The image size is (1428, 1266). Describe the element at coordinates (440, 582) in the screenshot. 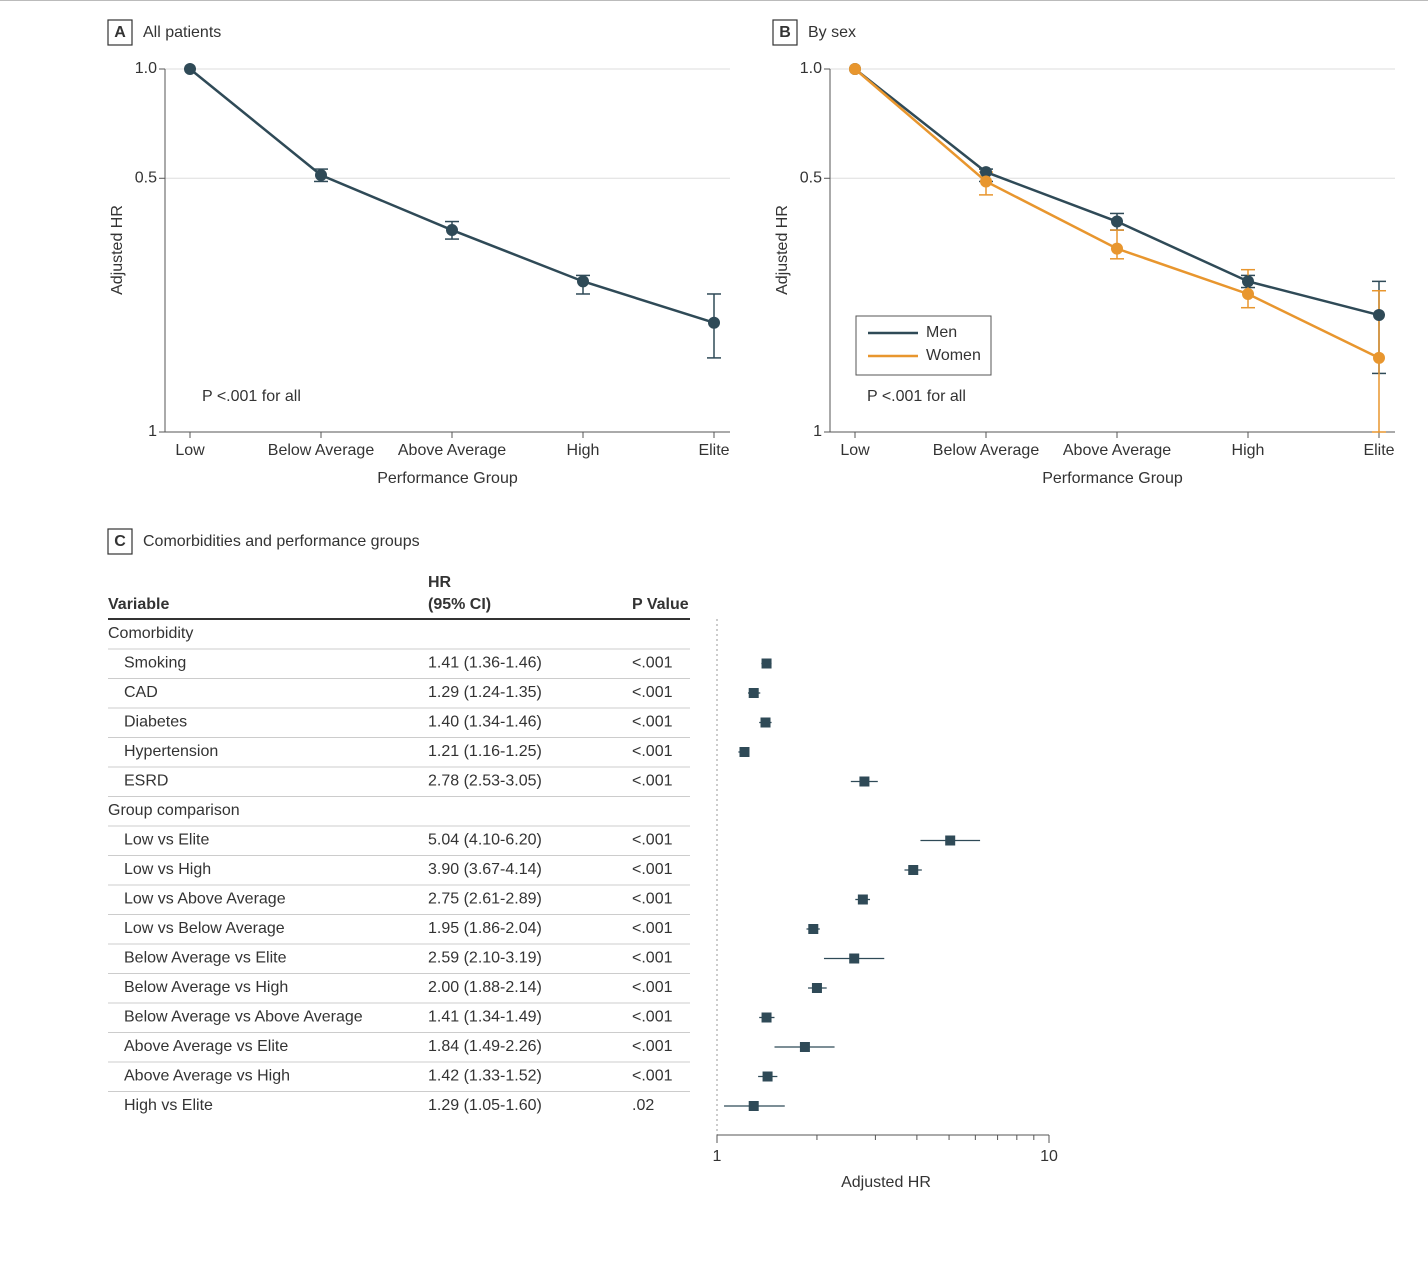

I see `column-header: HR` at that location.